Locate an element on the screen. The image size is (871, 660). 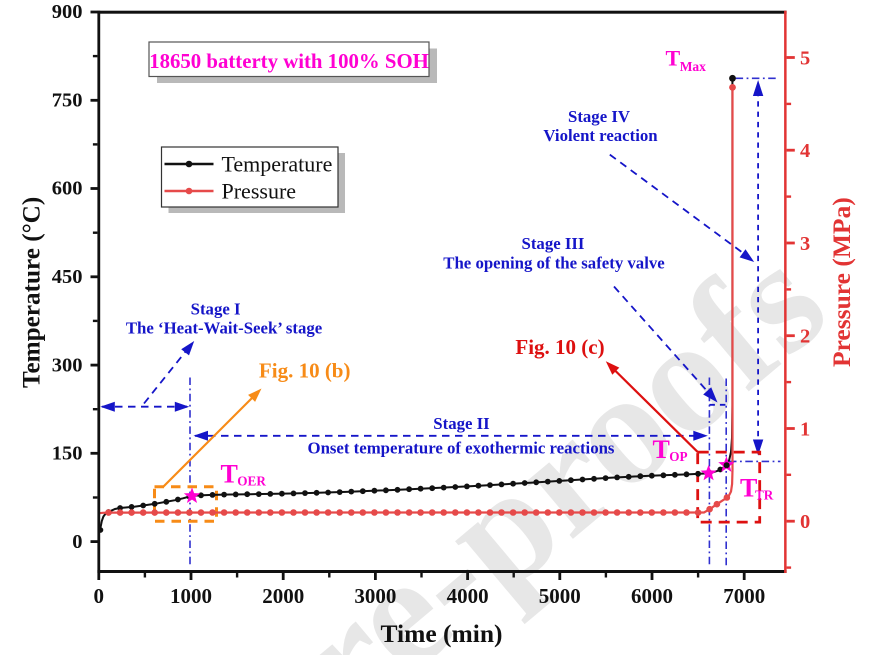
svg-text: 5000 is located at coordinates (560, 596).